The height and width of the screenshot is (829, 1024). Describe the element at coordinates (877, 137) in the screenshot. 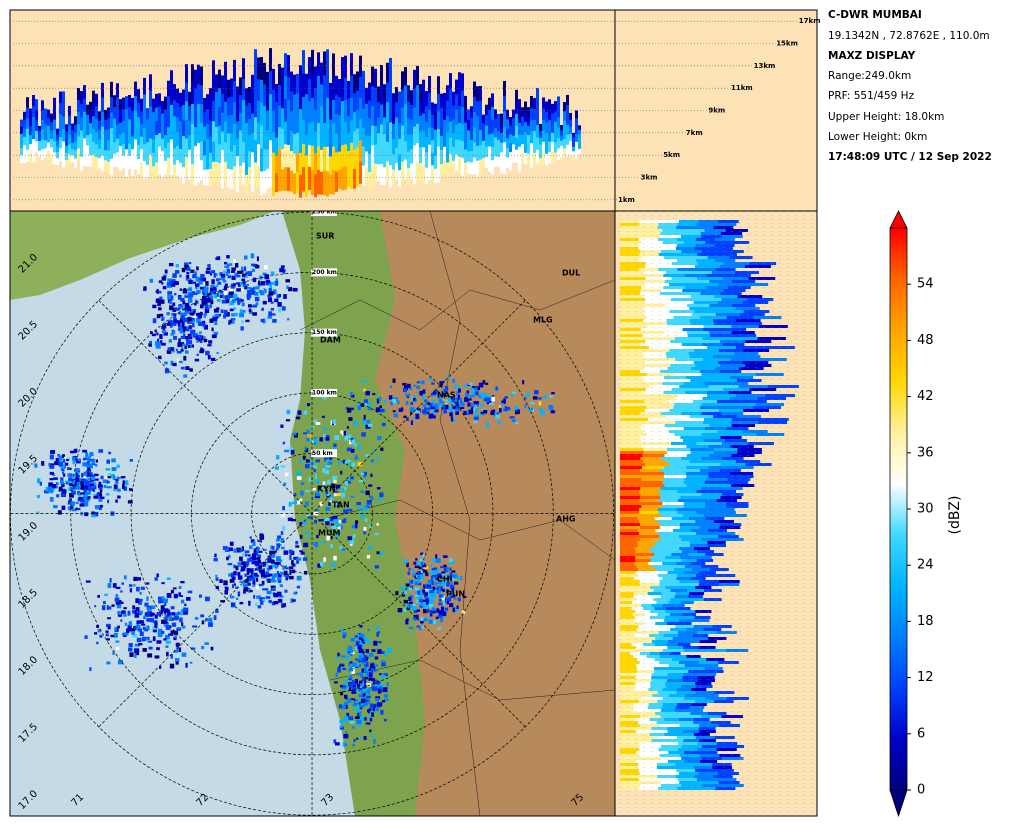

I see `info-text: Lower Height: 0km` at that location.